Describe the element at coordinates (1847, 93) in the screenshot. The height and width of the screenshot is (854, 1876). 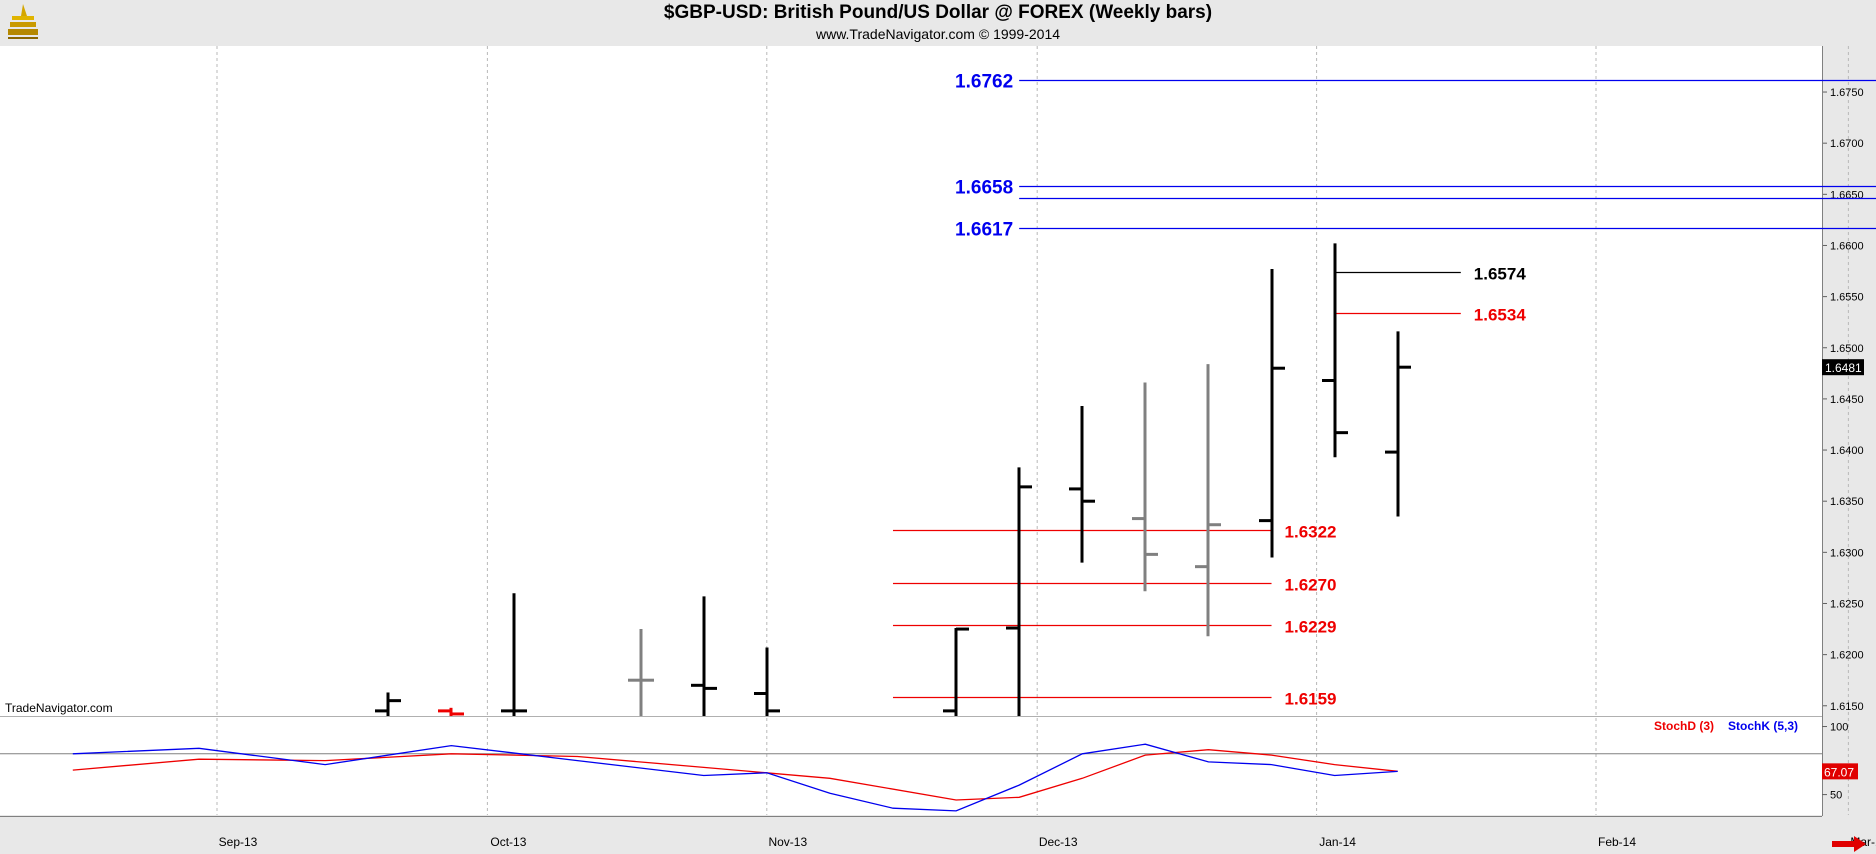
I see `y-tick-label: 1.6750` at that location.